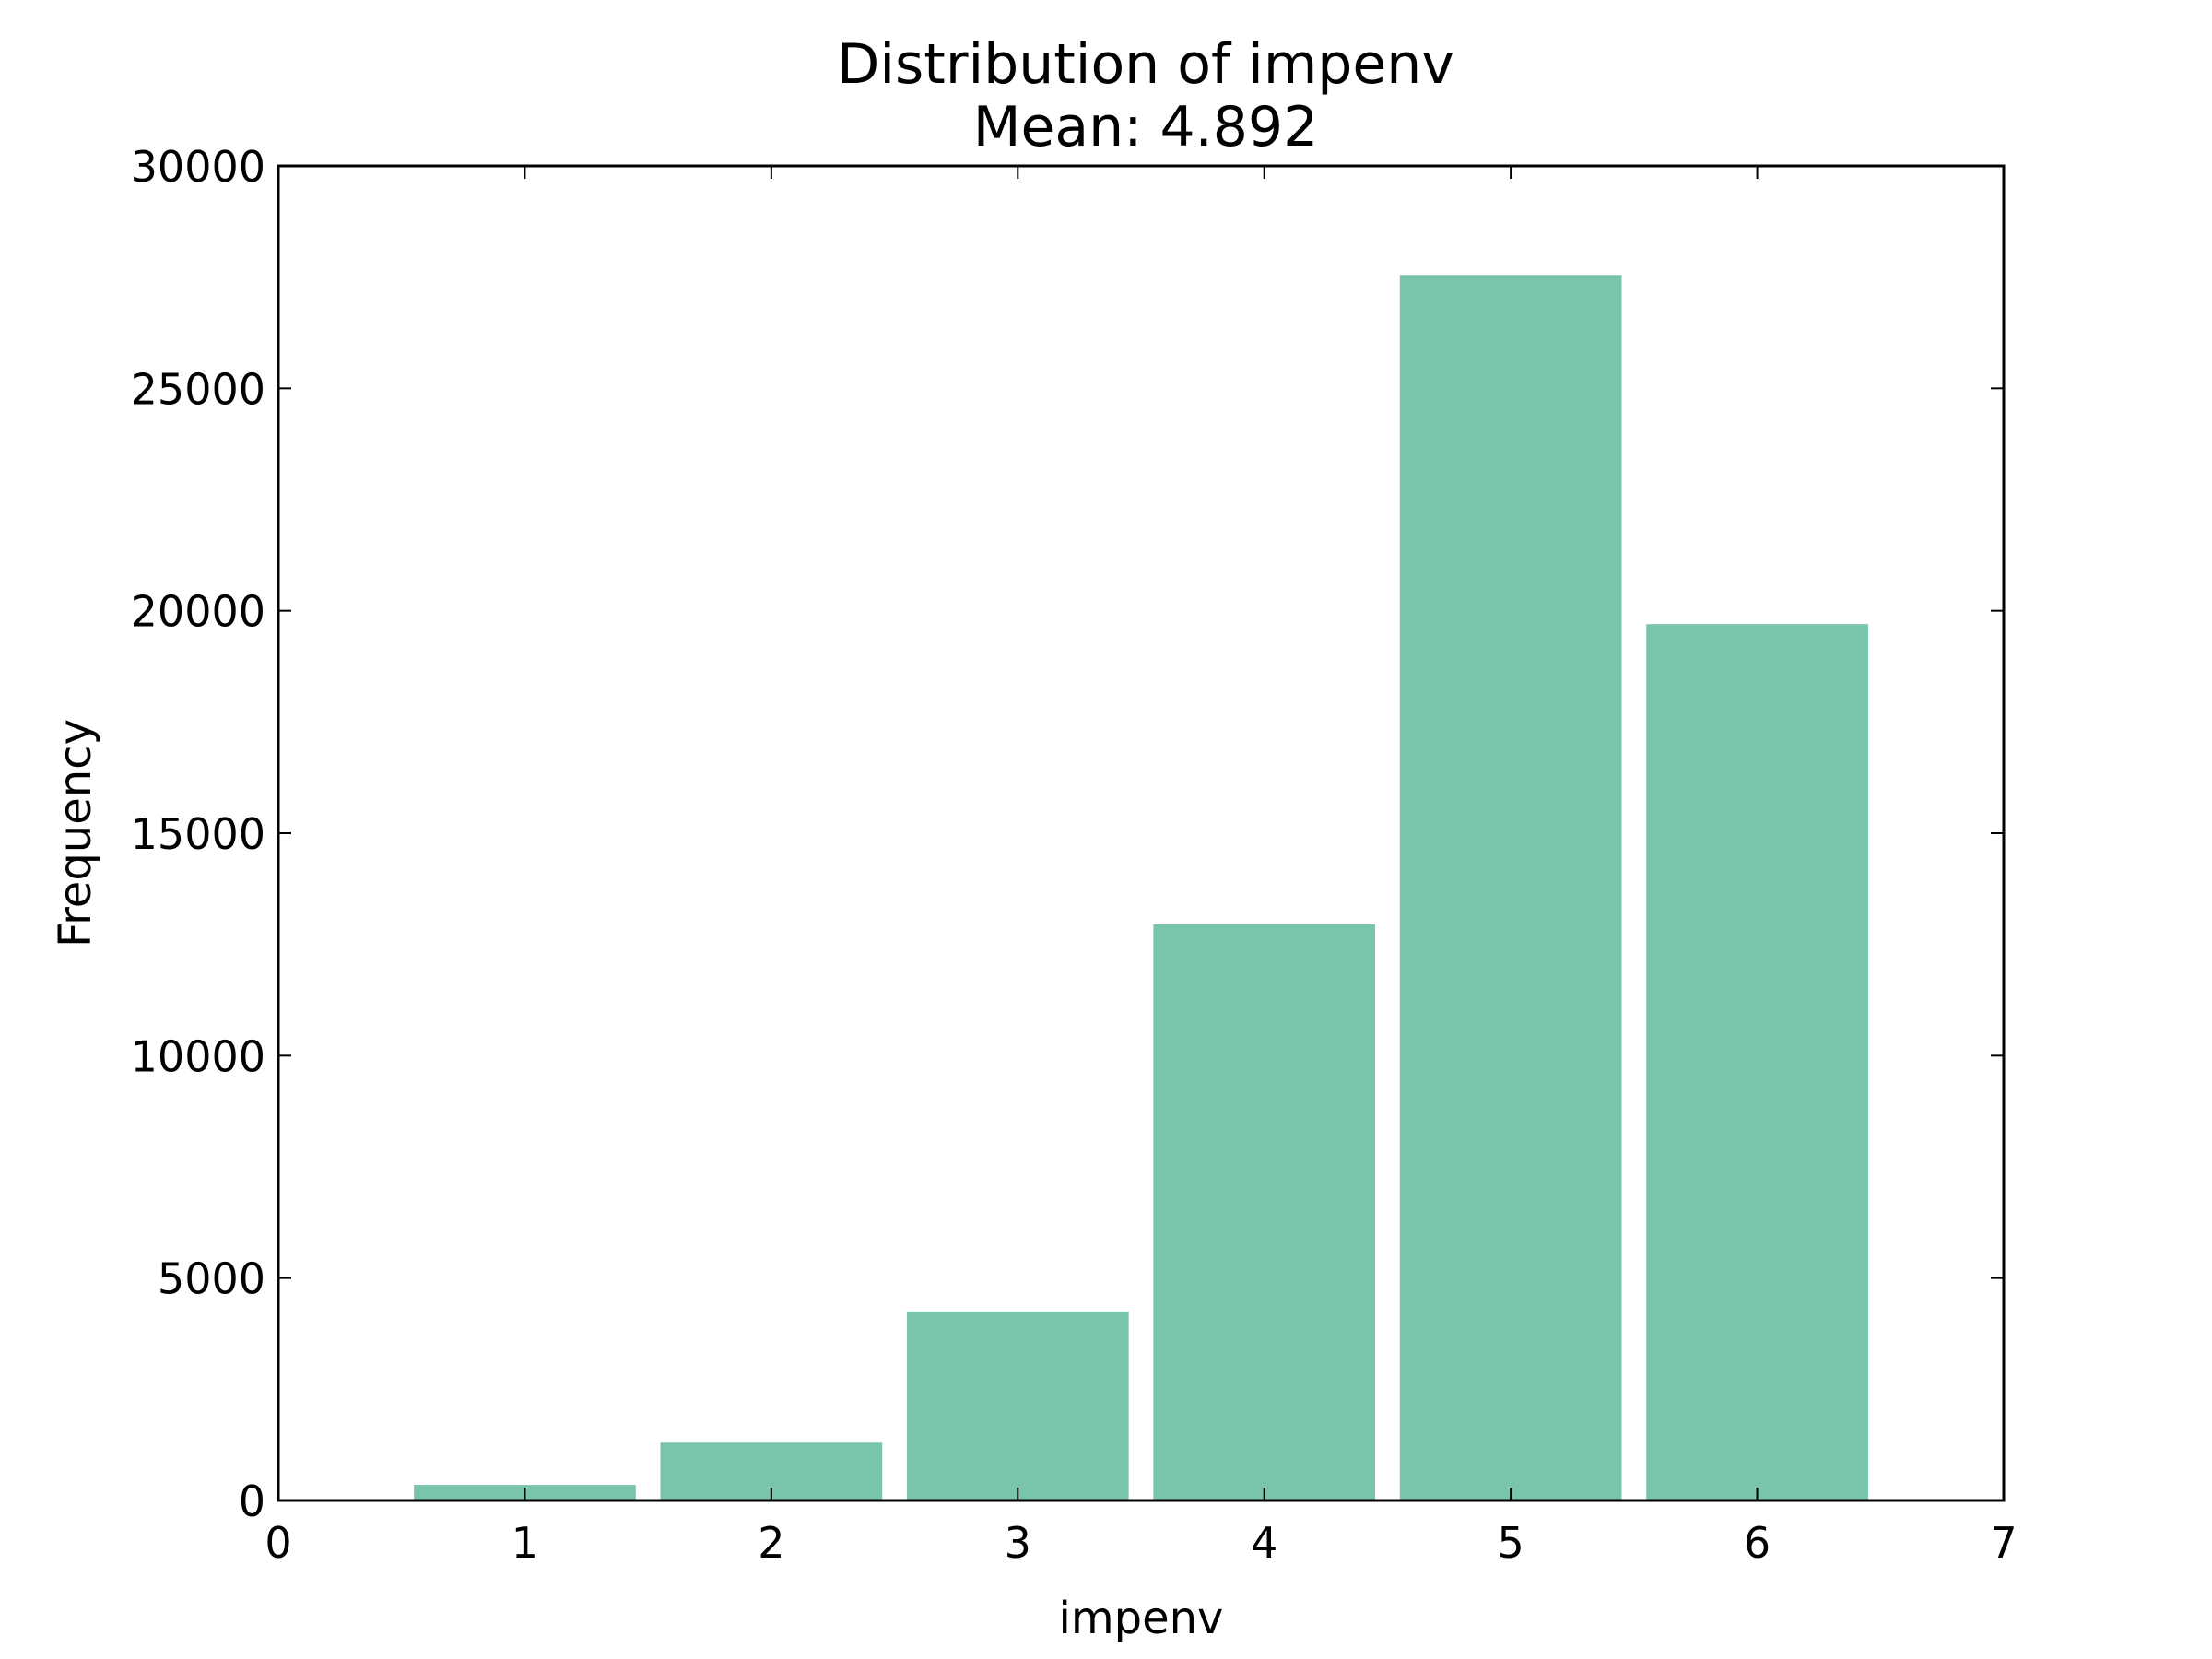  What do you see at coordinates (198, 1056) in the screenshot?
I see `y-tick-label-10000: 10000` at bounding box center [198, 1056].